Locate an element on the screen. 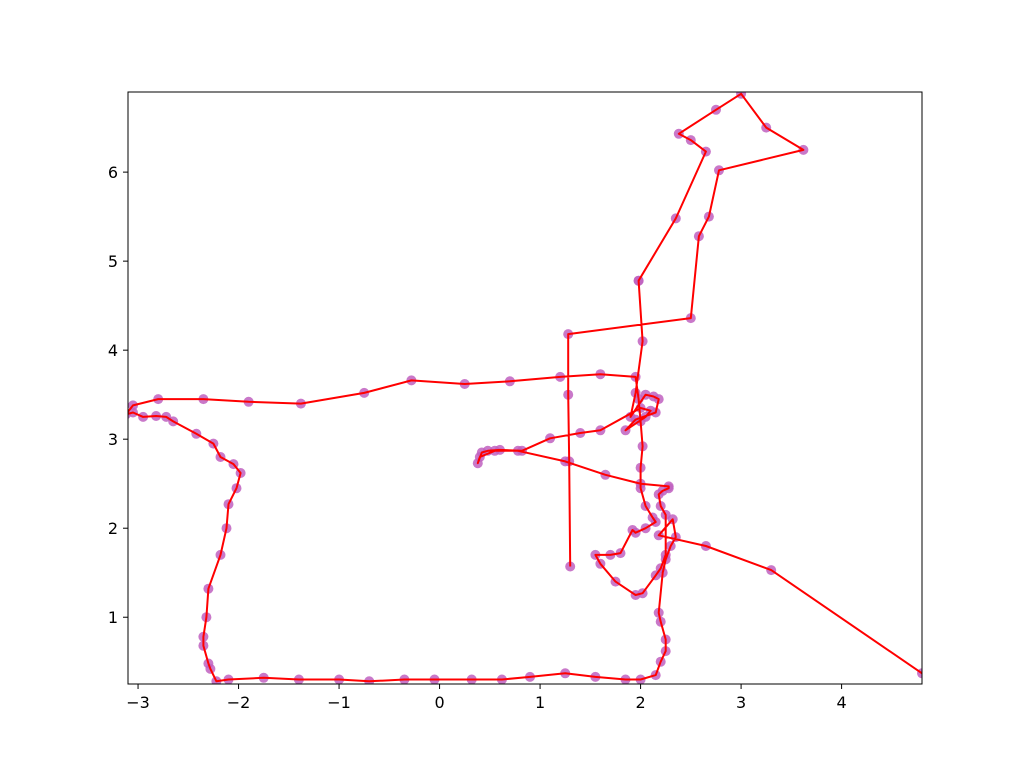  y-axis: 1 2 3 4 5 6 is located at coordinates (118, 395).